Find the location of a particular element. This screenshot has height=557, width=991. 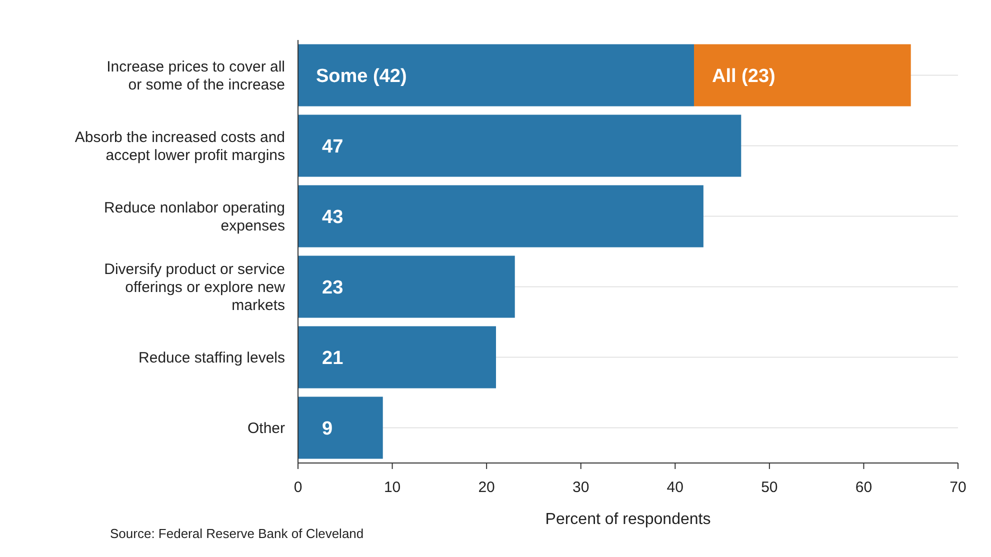

data-label: All (23) is located at coordinates (744, 76).